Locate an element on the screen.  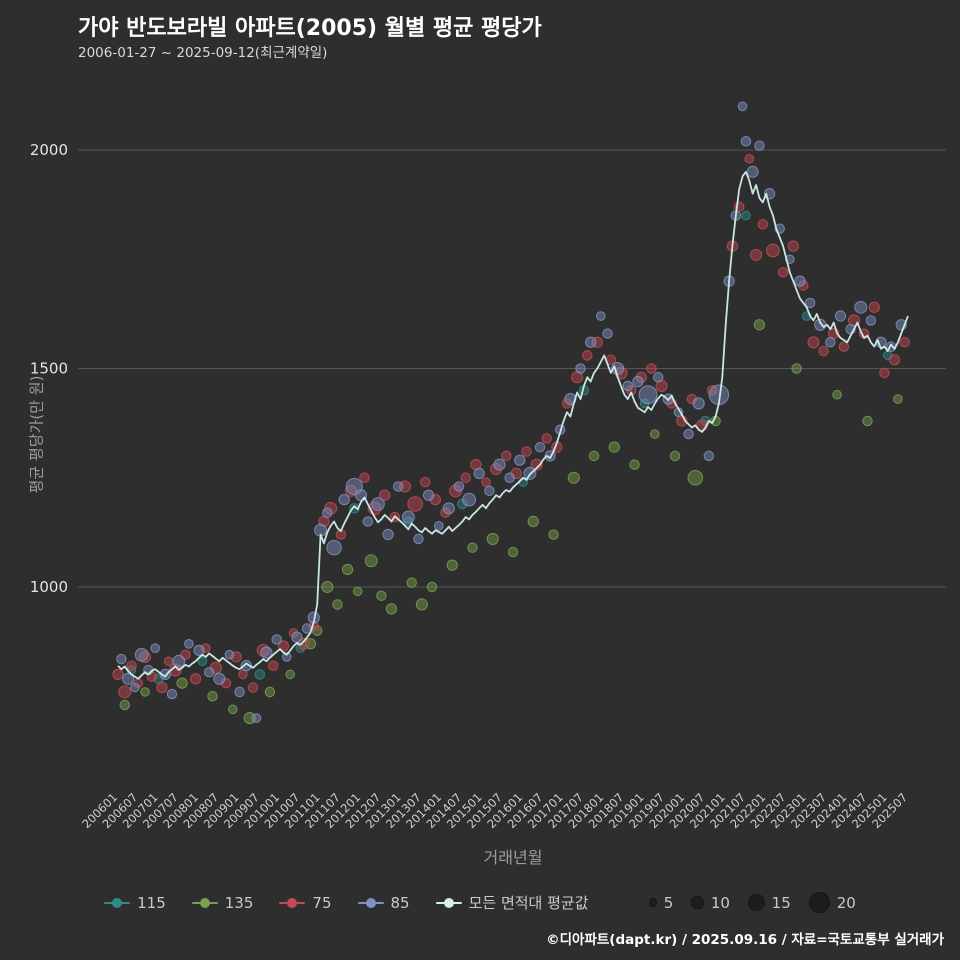
legend-item-85: 85 is located at coordinates (383, 903).